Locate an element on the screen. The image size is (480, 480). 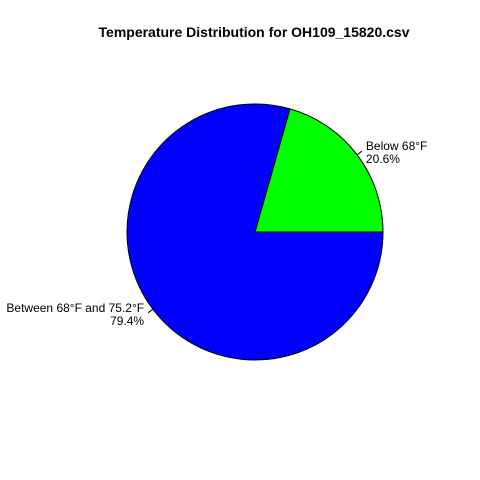
pie-slice-name-1: Between 68°F and 75.2°F is located at coordinates (75, 308).